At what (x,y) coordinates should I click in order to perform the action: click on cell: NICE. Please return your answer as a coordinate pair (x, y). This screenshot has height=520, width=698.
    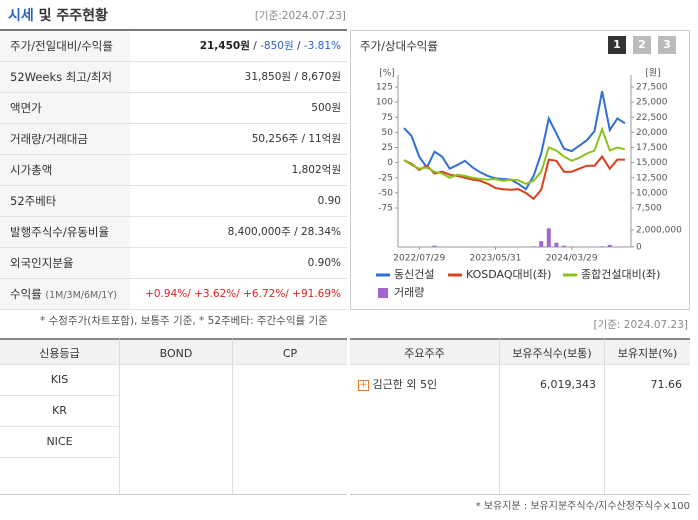
    Looking at the image, I should click on (60, 442).